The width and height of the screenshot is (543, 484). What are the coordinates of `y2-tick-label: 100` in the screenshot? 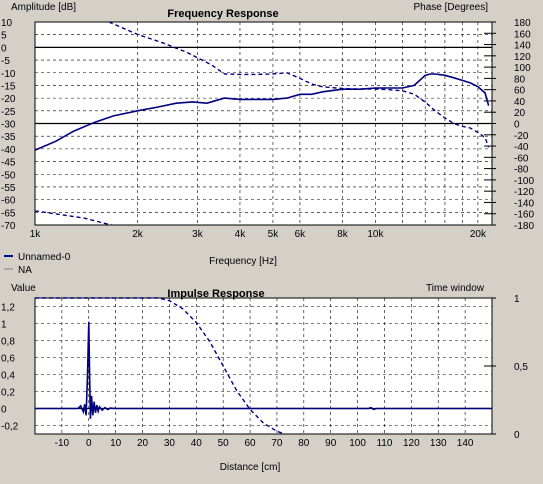 It's located at (522, 68).